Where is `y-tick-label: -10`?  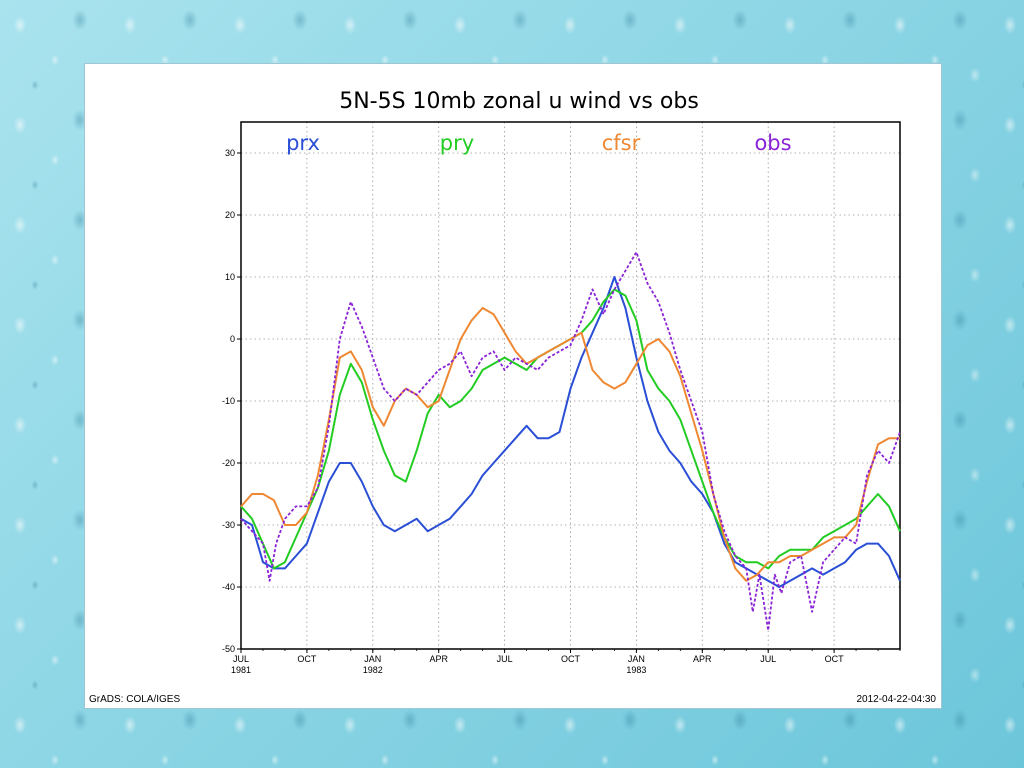
y-tick-label: -10 is located at coordinates (228, 401).